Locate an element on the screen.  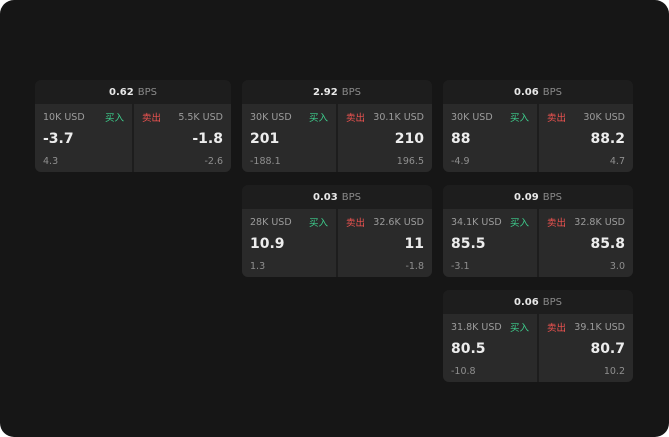
spread-value: 0.62 is located at coordinates (121, 92).